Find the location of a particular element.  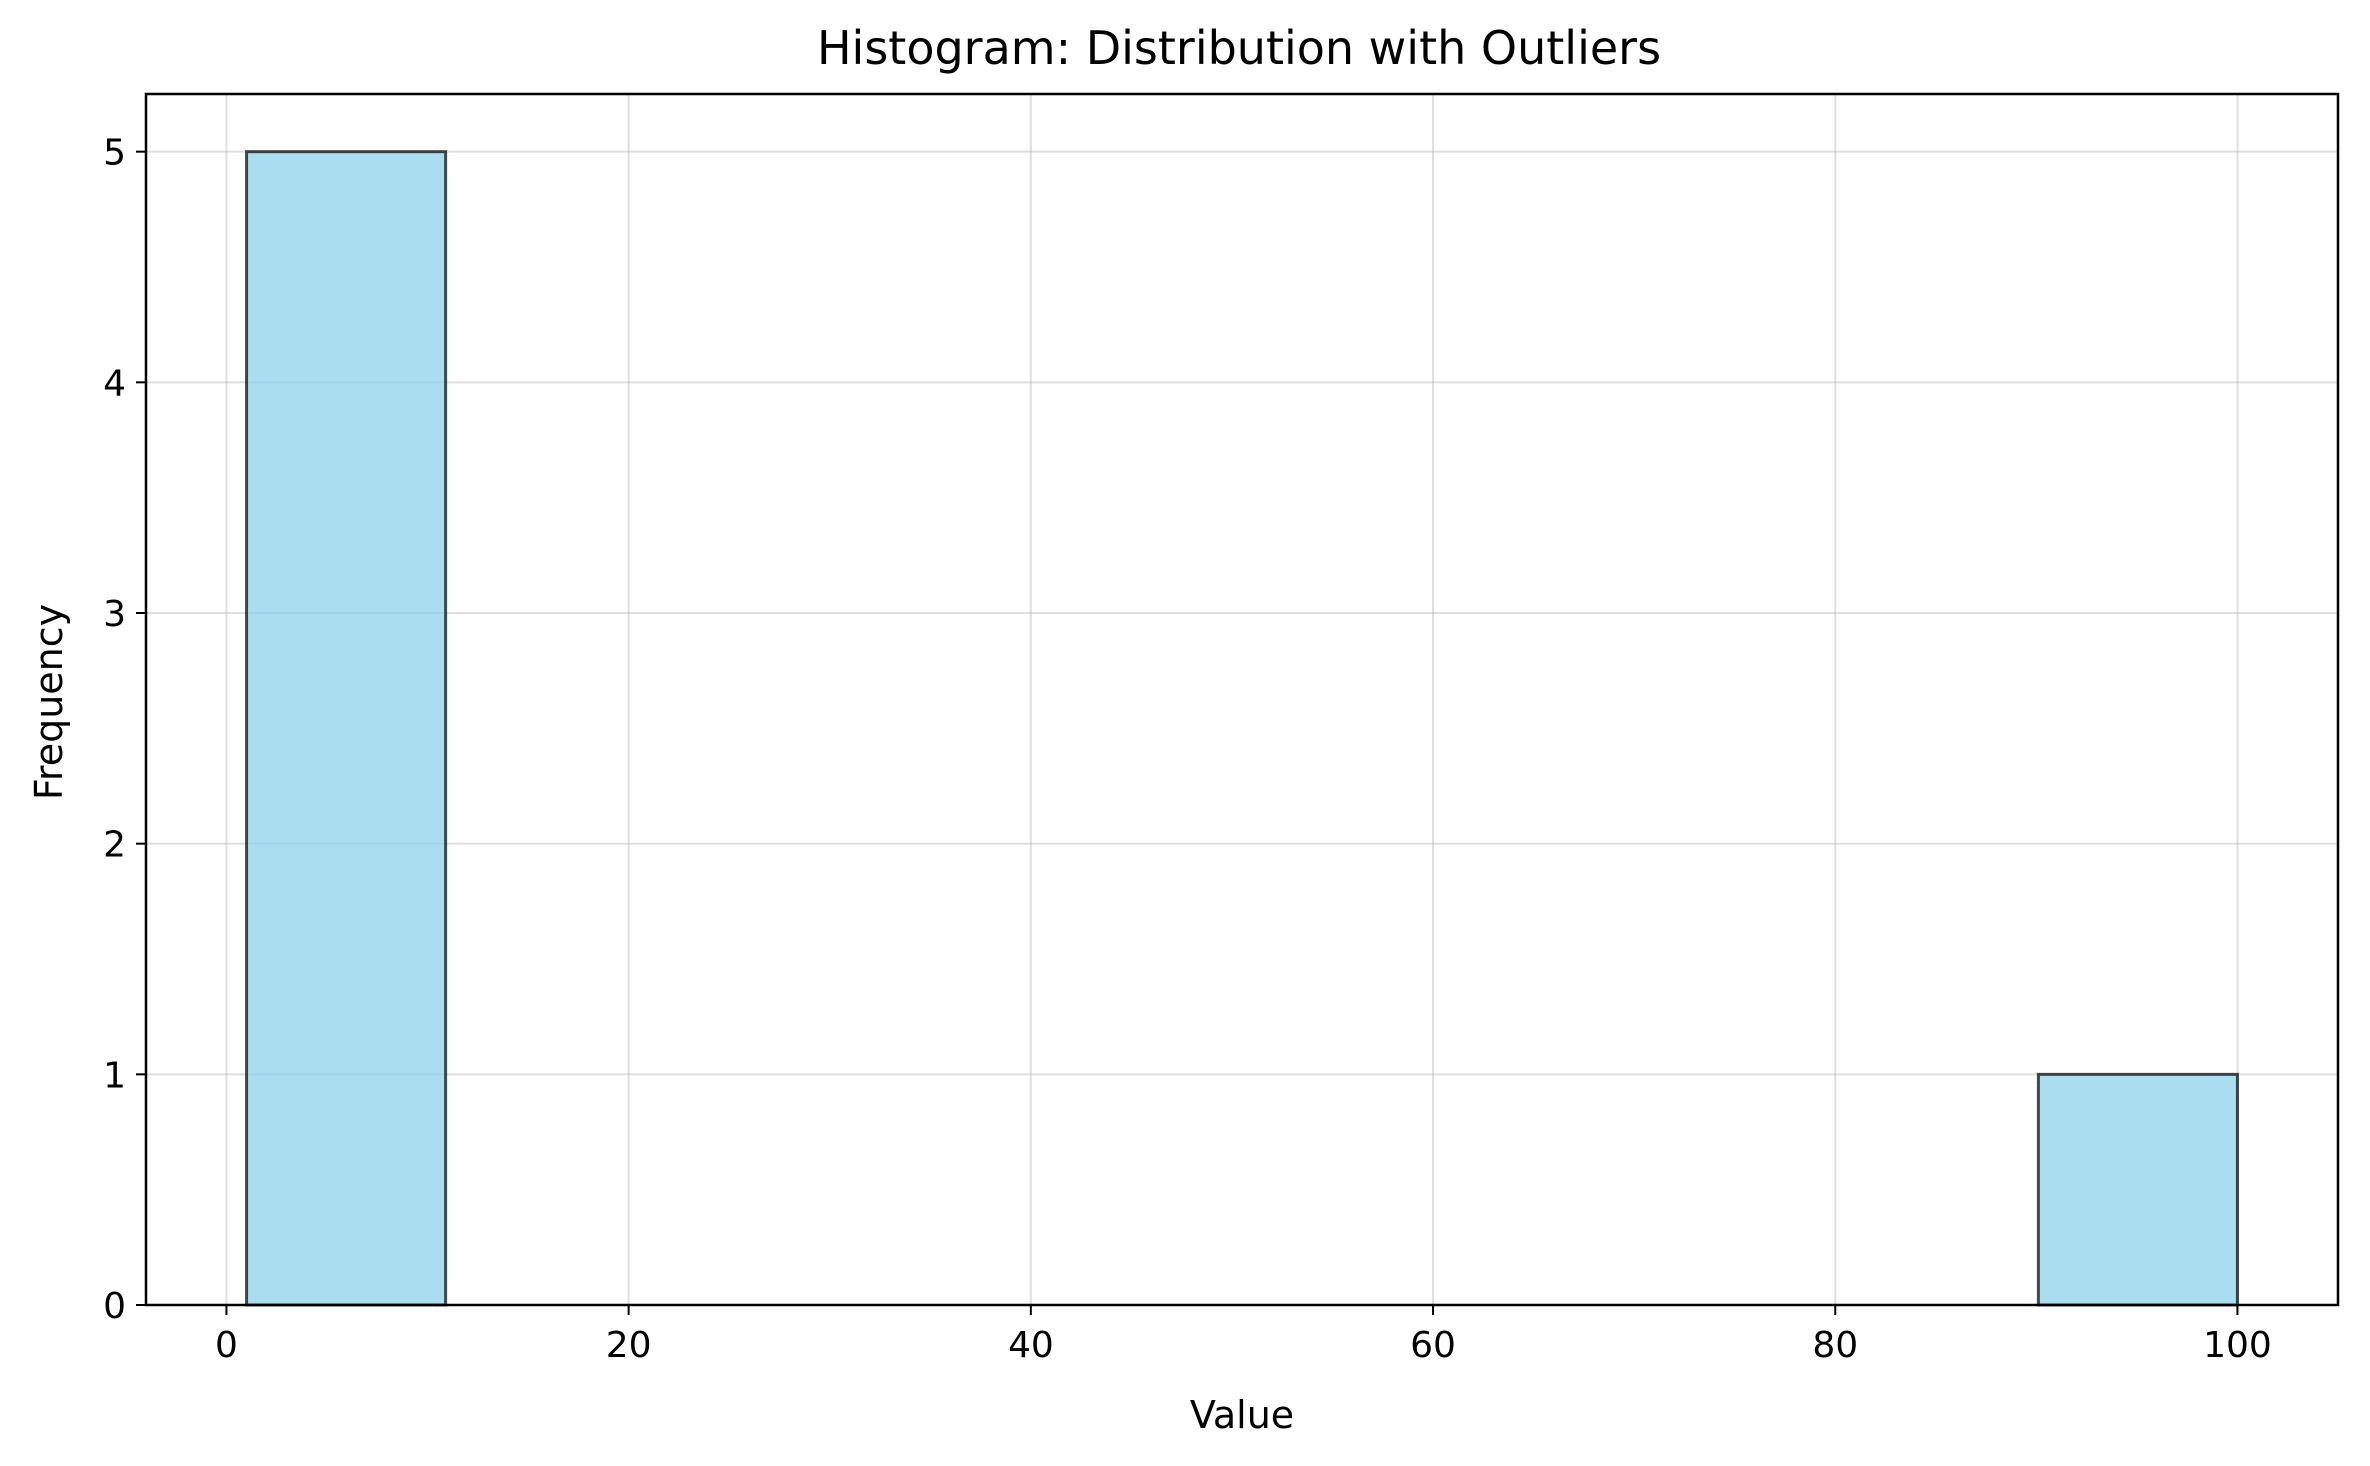

y-tick-label: 4 is located at coordinates (114, 383).